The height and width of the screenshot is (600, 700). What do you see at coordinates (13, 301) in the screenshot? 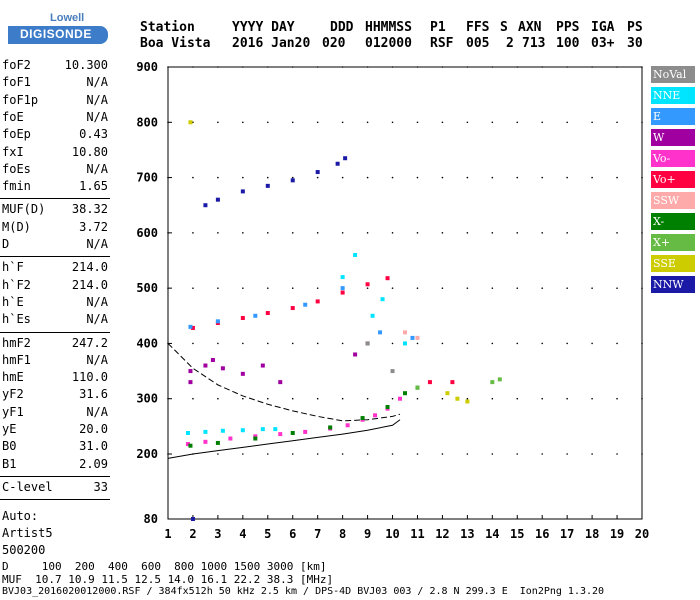
I see `param-name: h`E` at bounding box center [13, 301].